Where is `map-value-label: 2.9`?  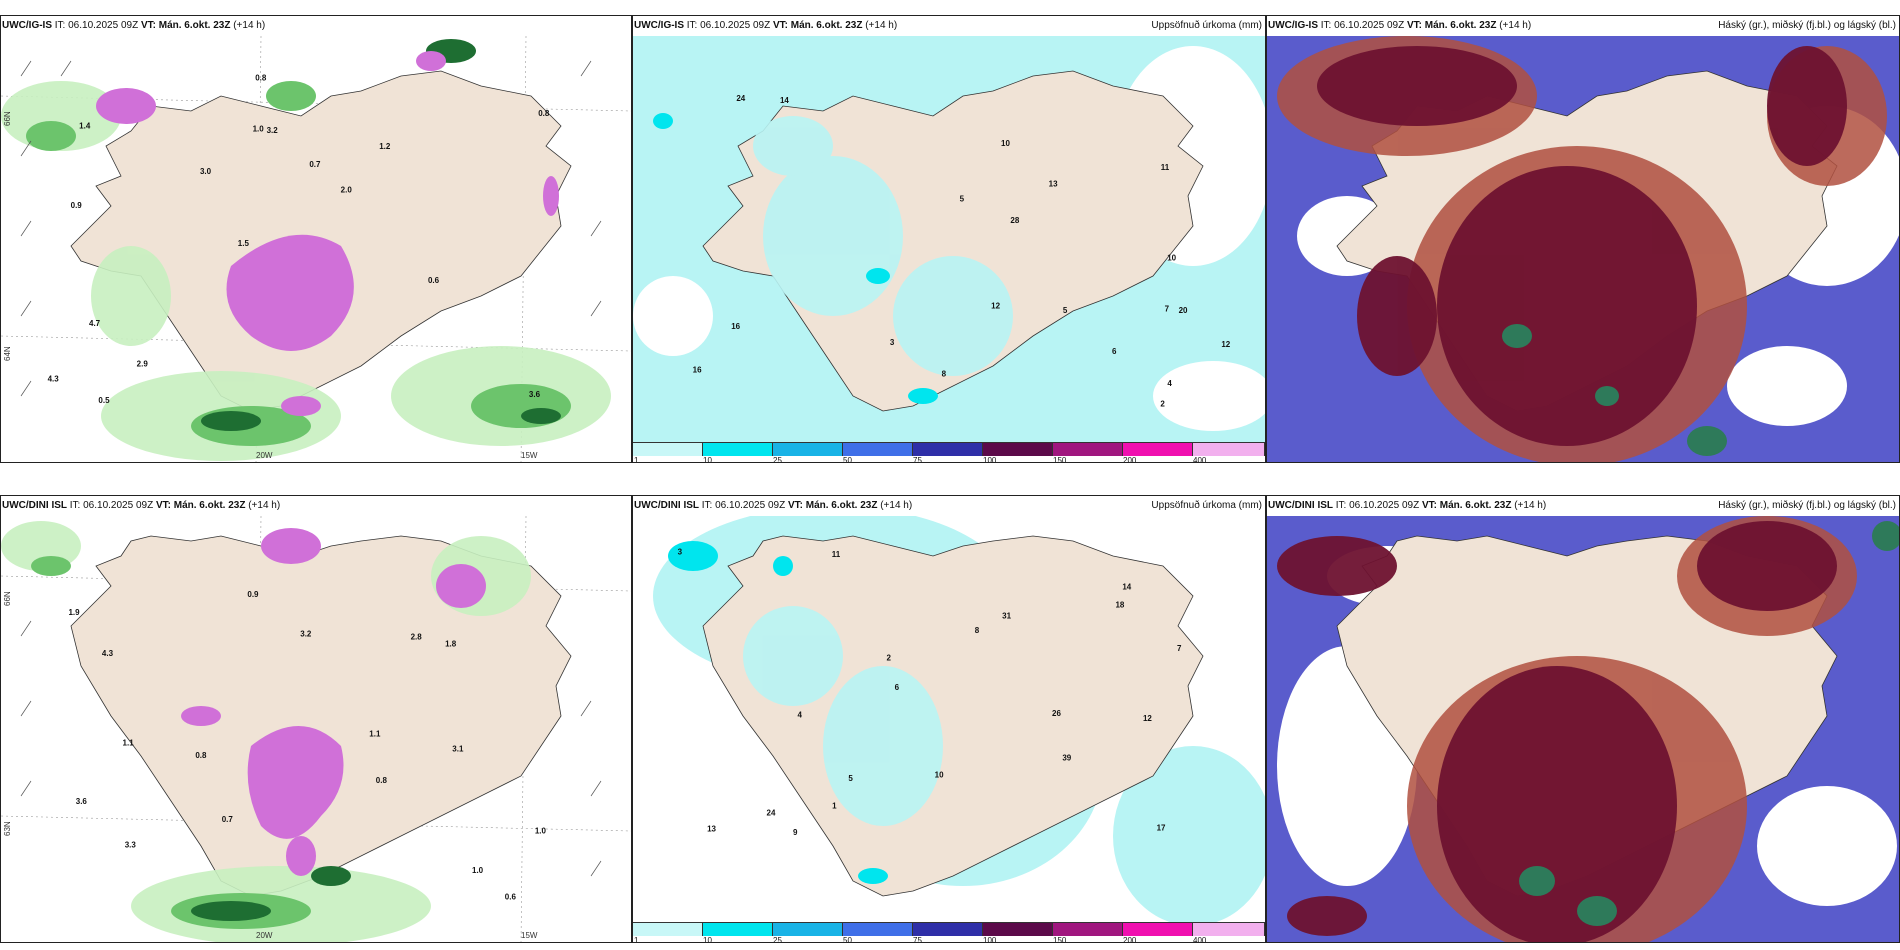
map-value-label: 2.9 is located at coordinates (143, 363).